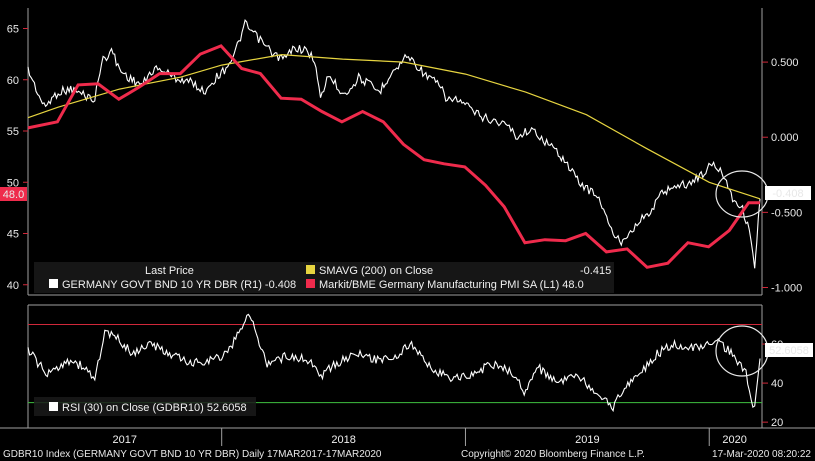 Image resolution: width=815 pixels, height=461 pixels. I want to click on legend-label-rsi: RSI (30) on Close (GDBR10) 52.6058, so click(154, 408).